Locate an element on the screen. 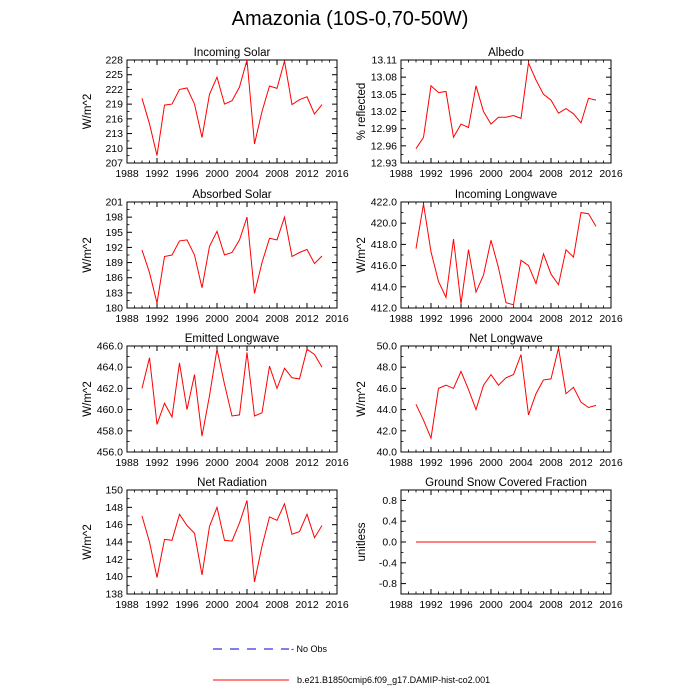 The width and height of the screenshot is (700, 700). legend-obs-label: - No Obs is located at coordinates (309, 649).